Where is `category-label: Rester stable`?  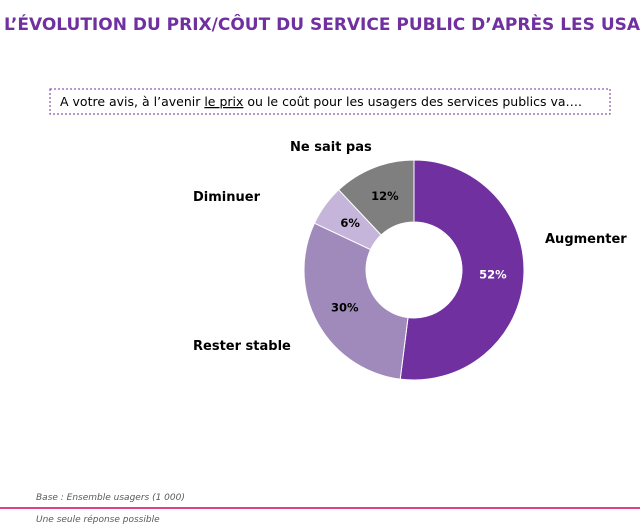 category-label: Rester stable is located at coordinates (242, 346).